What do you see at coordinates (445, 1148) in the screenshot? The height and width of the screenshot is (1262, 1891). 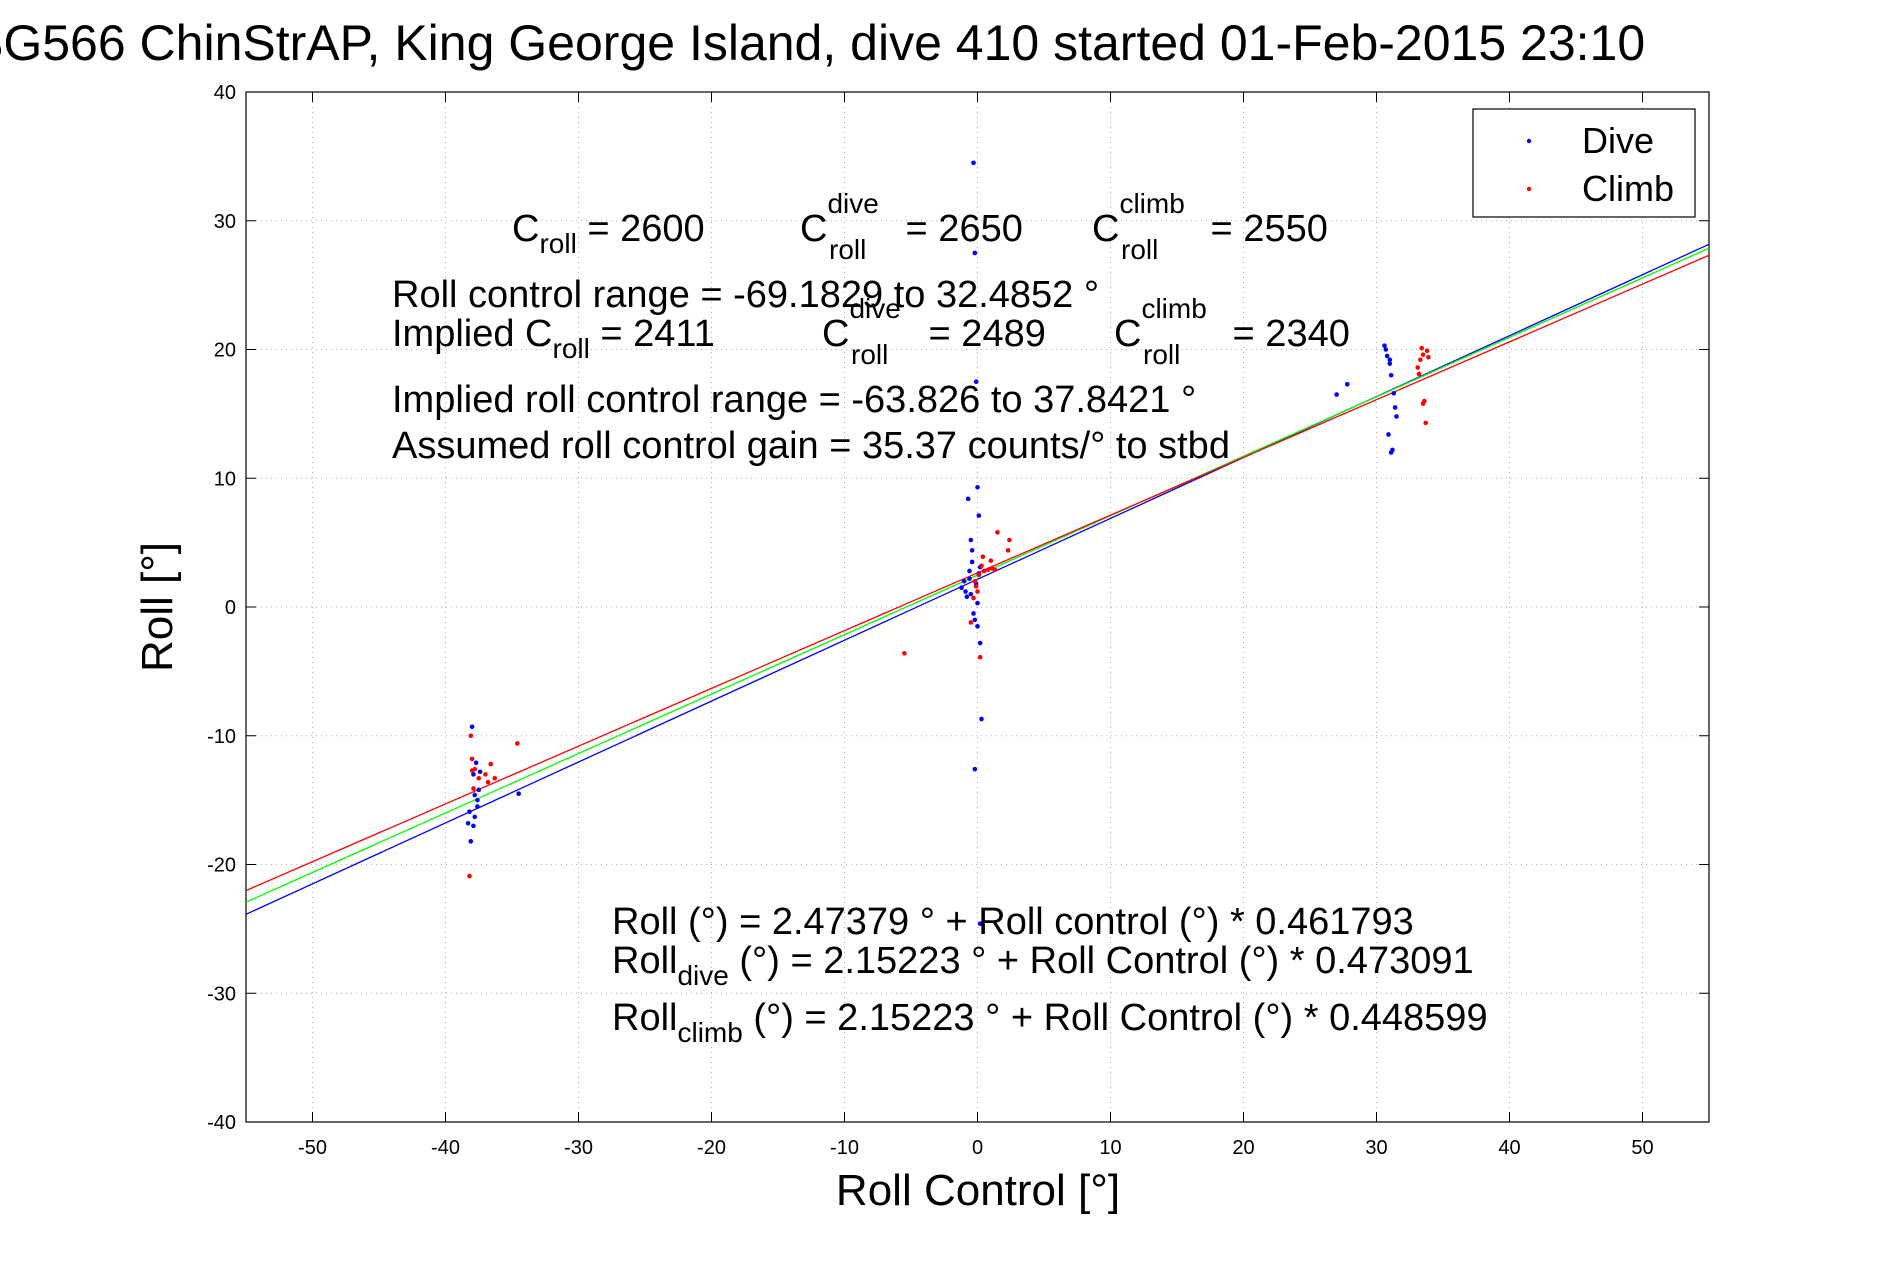 I see `x-tick-label: -40` at bounding box center [445, 1148].